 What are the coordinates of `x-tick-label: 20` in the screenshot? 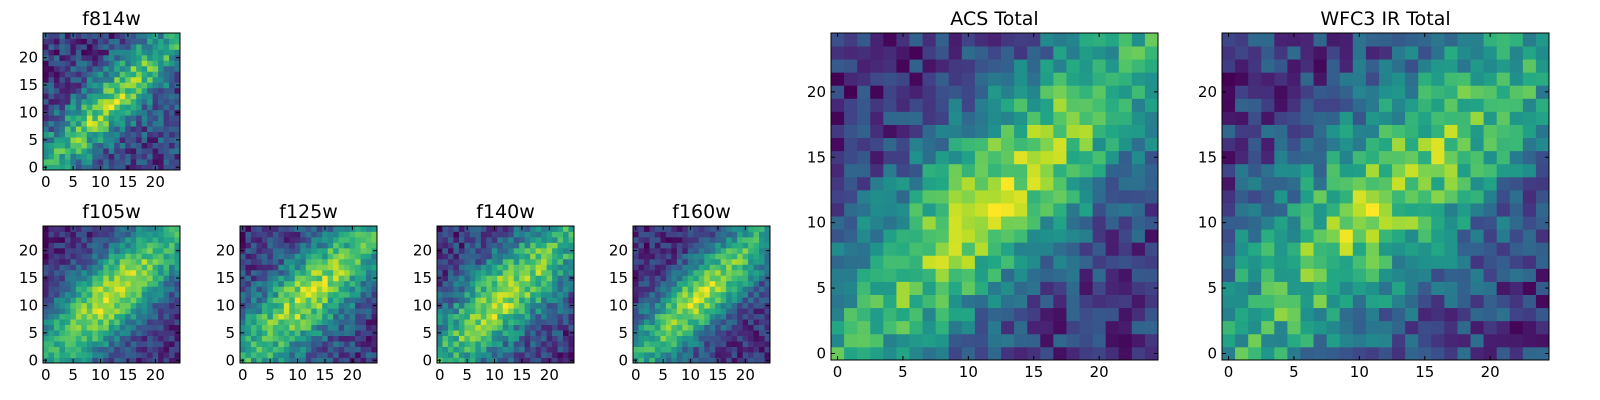 It's located at (155, 375).